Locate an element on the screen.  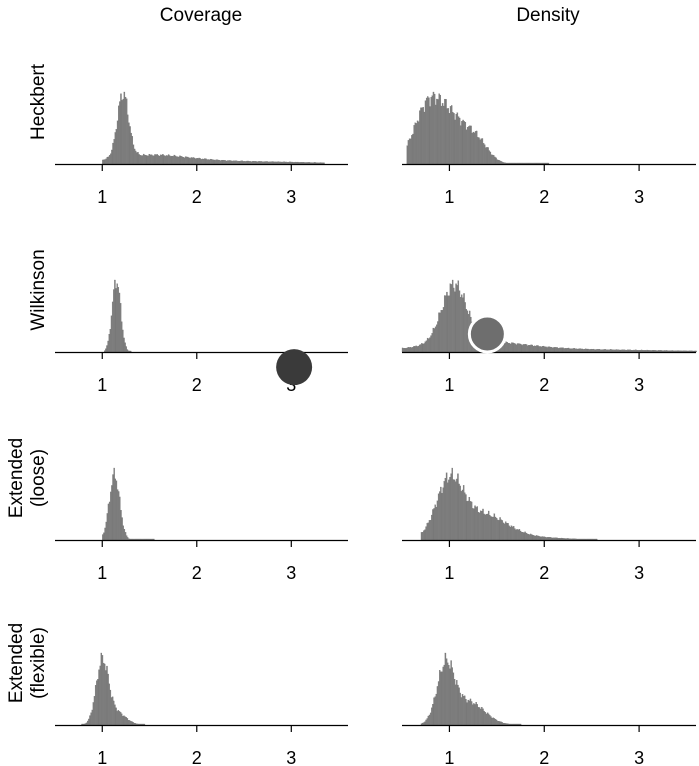
histogram-panel: 1 2 3 is located at coordinates (201, 337).